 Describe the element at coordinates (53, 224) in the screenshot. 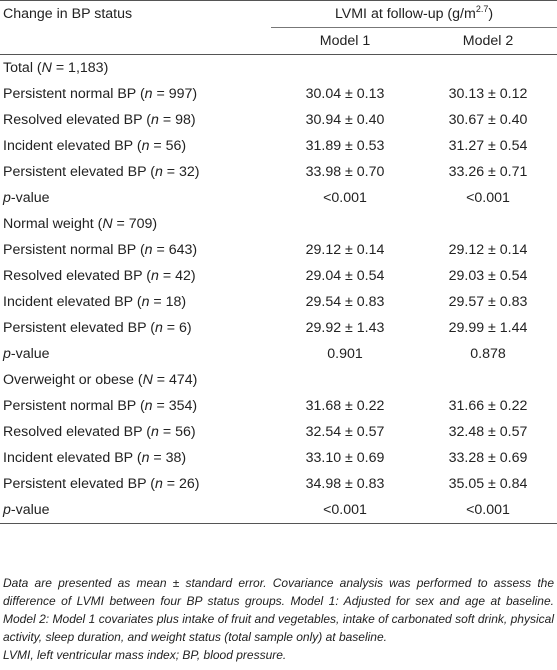

I see `section-title-text: Normal weight (` at that location.